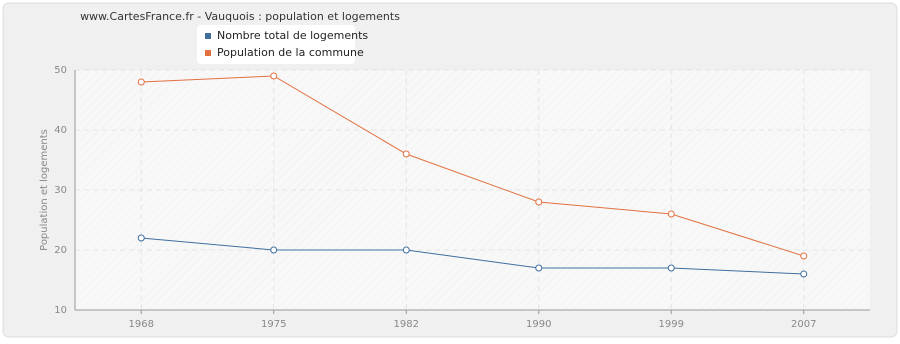 The height and width of the screenshot is (344, 900). What do you see at coordinates (472, 256) in the screenshot?
I see `line` at bounding box center [472, 256].